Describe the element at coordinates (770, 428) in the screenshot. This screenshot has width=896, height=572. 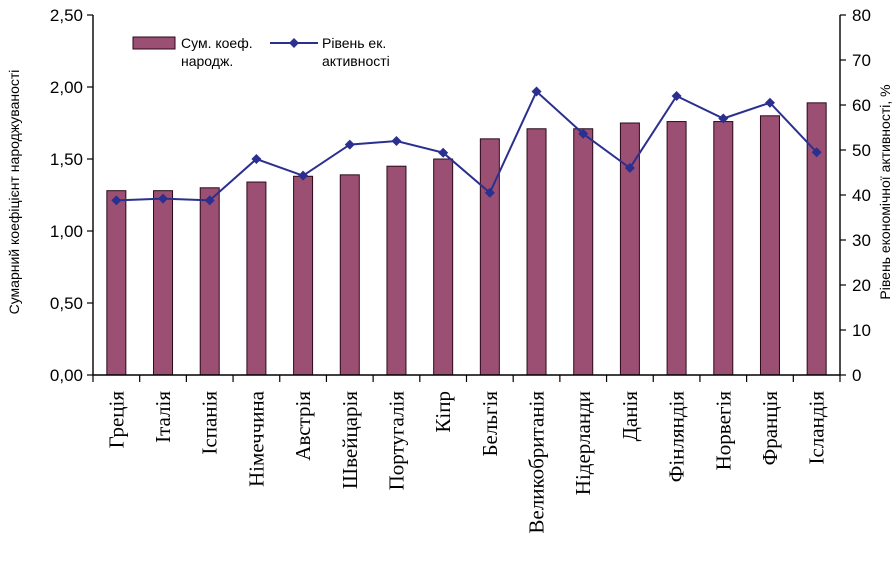
I see `x-tick-label: Франція` at that location.